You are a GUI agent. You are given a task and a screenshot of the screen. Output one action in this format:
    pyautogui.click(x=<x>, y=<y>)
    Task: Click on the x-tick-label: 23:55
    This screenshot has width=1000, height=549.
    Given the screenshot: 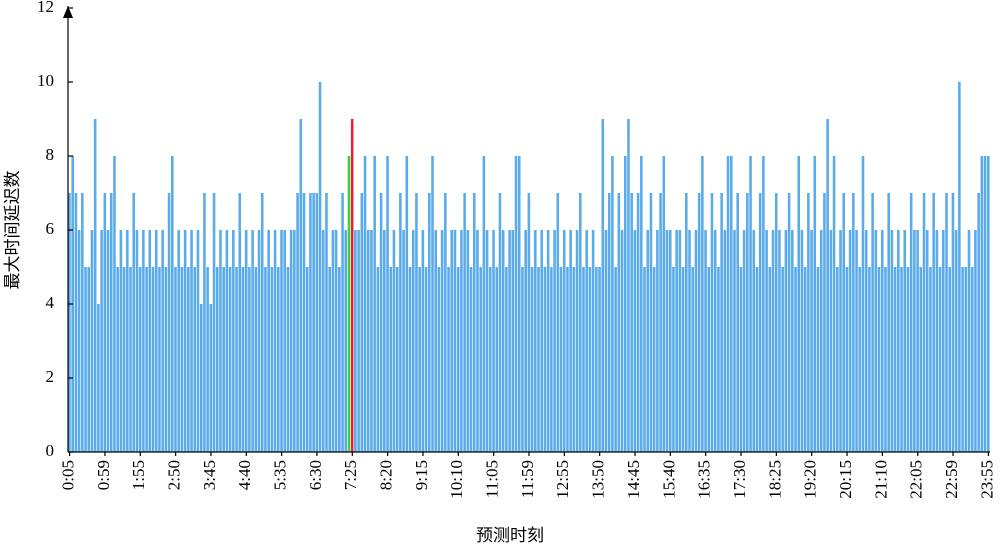 What is the action you would take?
    pyautogui.click(x=986, y=479)
    